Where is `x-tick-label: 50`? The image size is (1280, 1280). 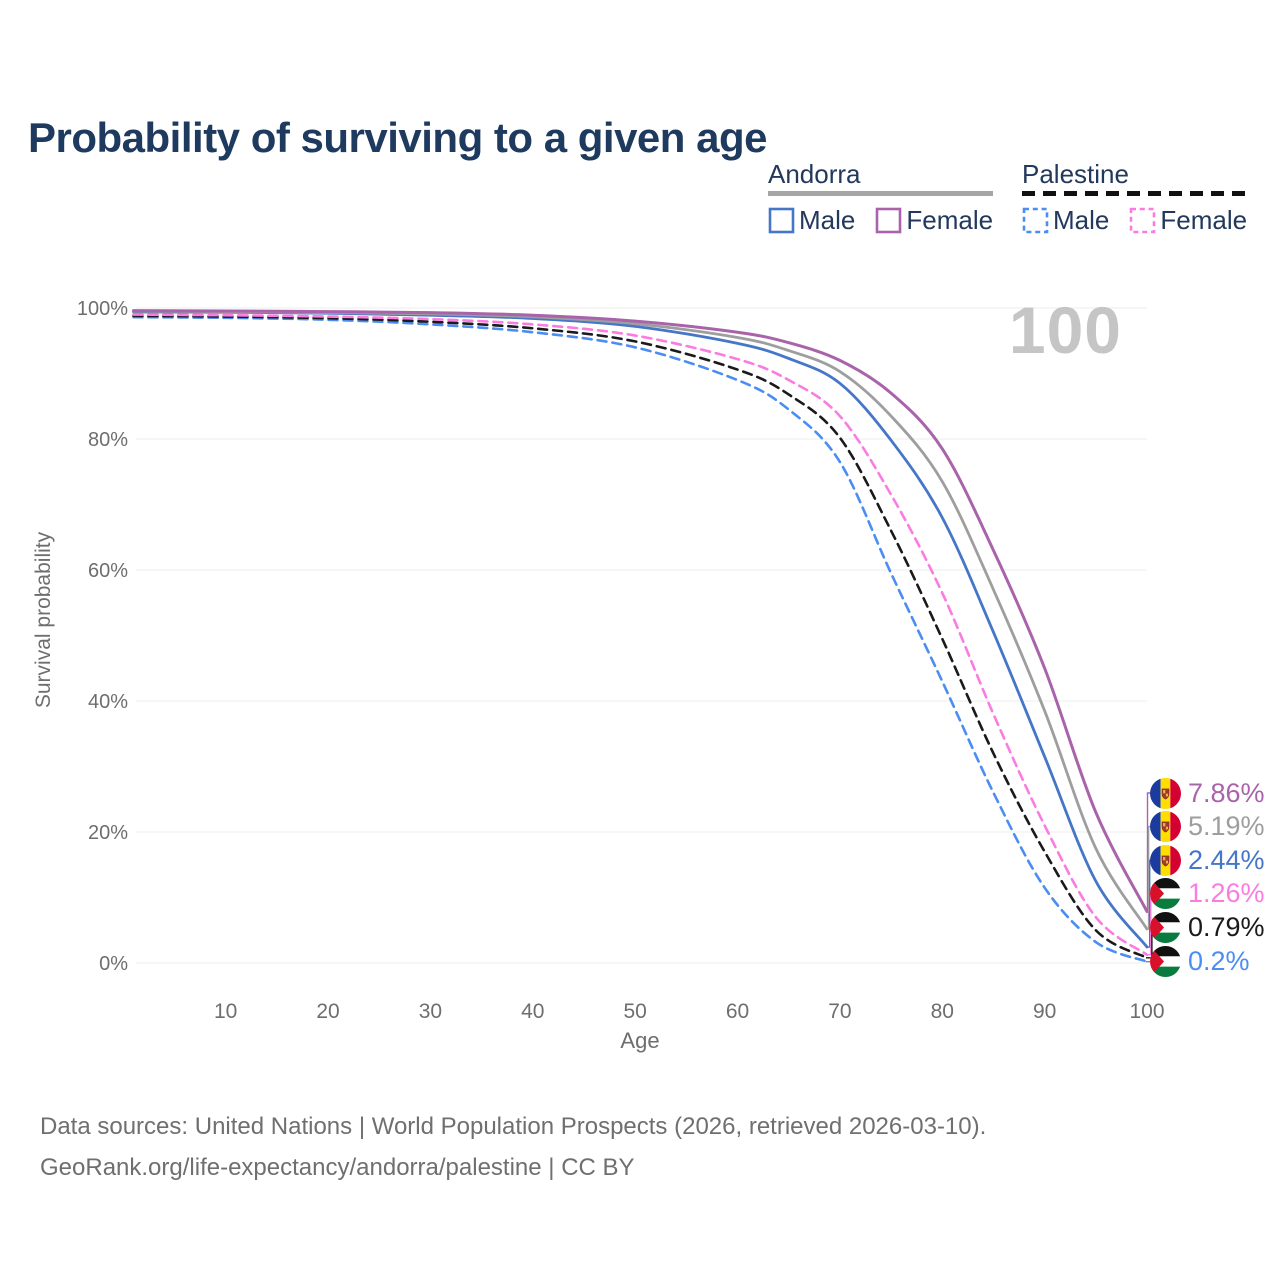
x-tick-label: 50 is located at coordinates (634, 1011).